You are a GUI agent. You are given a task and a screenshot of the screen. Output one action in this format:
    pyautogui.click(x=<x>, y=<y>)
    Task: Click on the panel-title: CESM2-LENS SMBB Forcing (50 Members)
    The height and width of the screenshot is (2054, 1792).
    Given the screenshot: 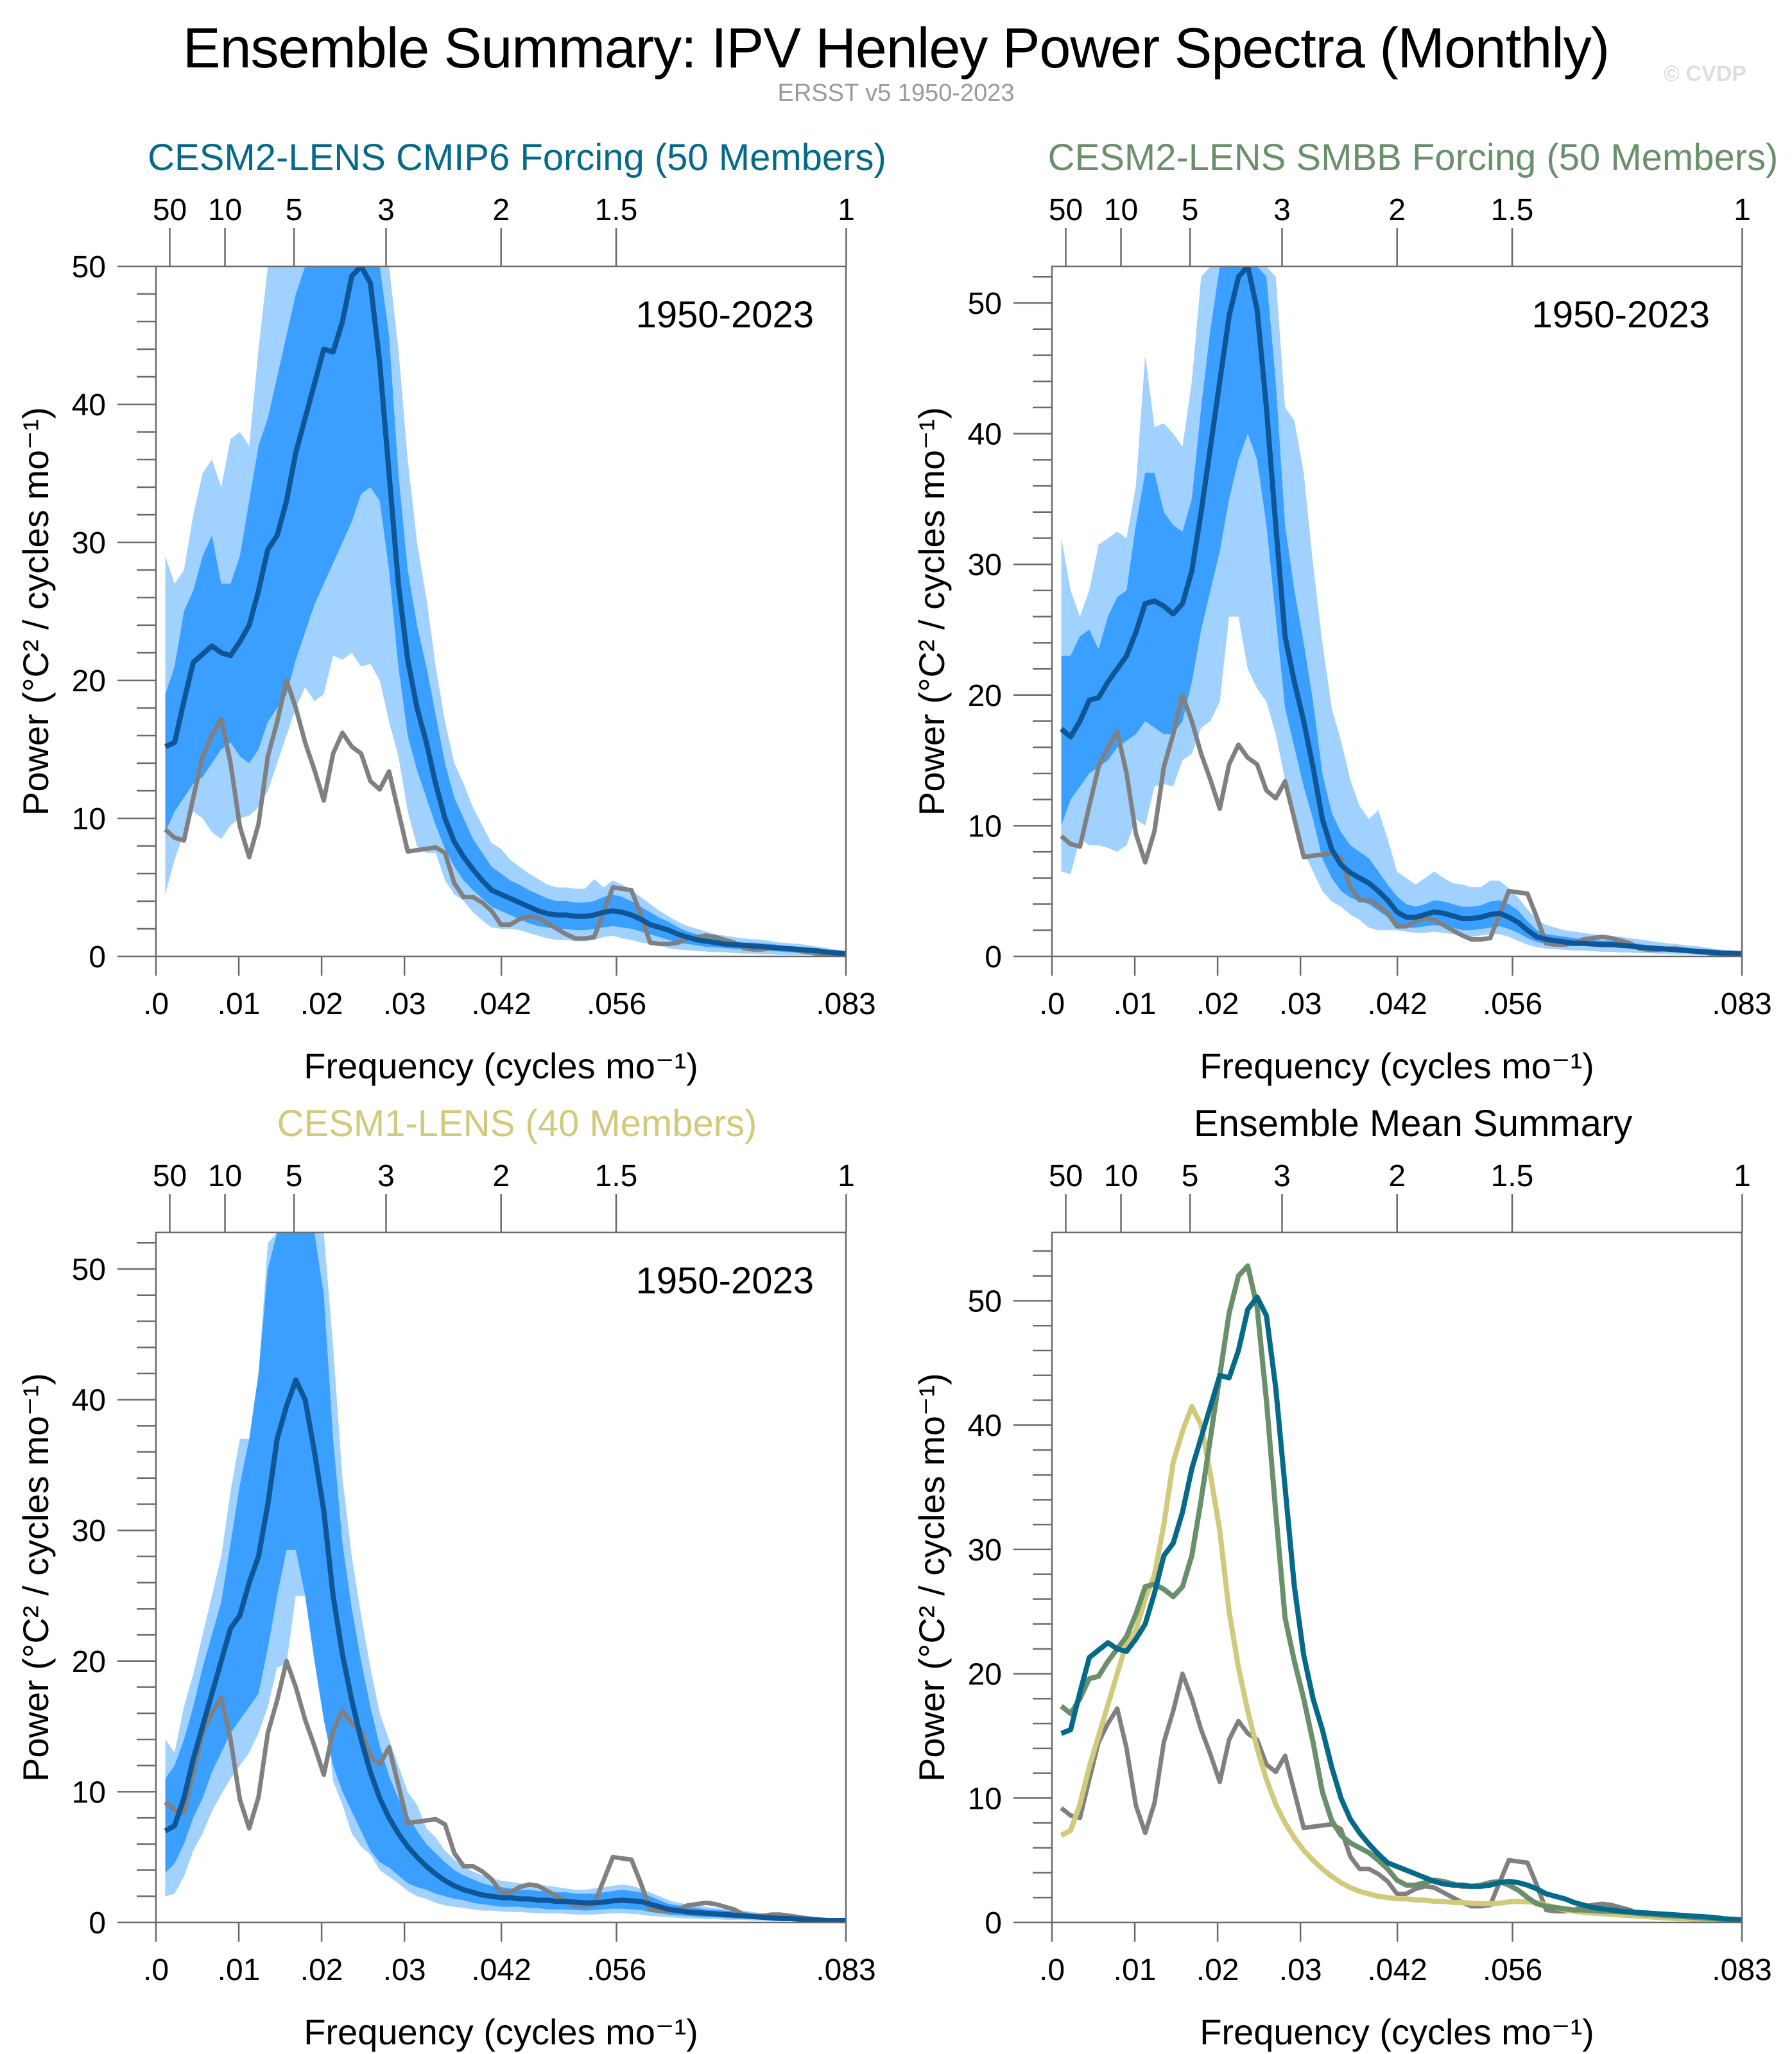 What is the action you would take?
    pyautogui.click(x=1413, y=157)
    